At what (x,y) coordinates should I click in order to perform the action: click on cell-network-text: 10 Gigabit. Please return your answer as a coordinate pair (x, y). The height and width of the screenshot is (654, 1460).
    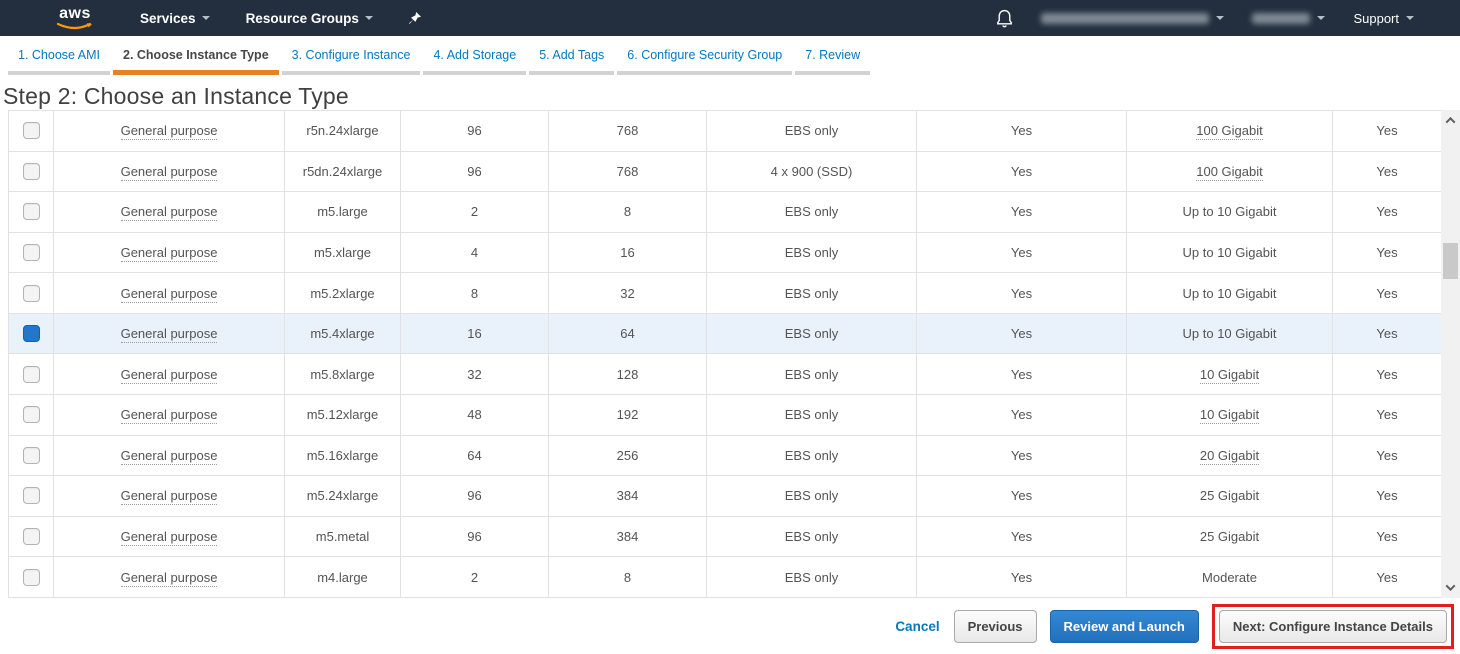
    Looking at the image, I should click on (1229, 416).